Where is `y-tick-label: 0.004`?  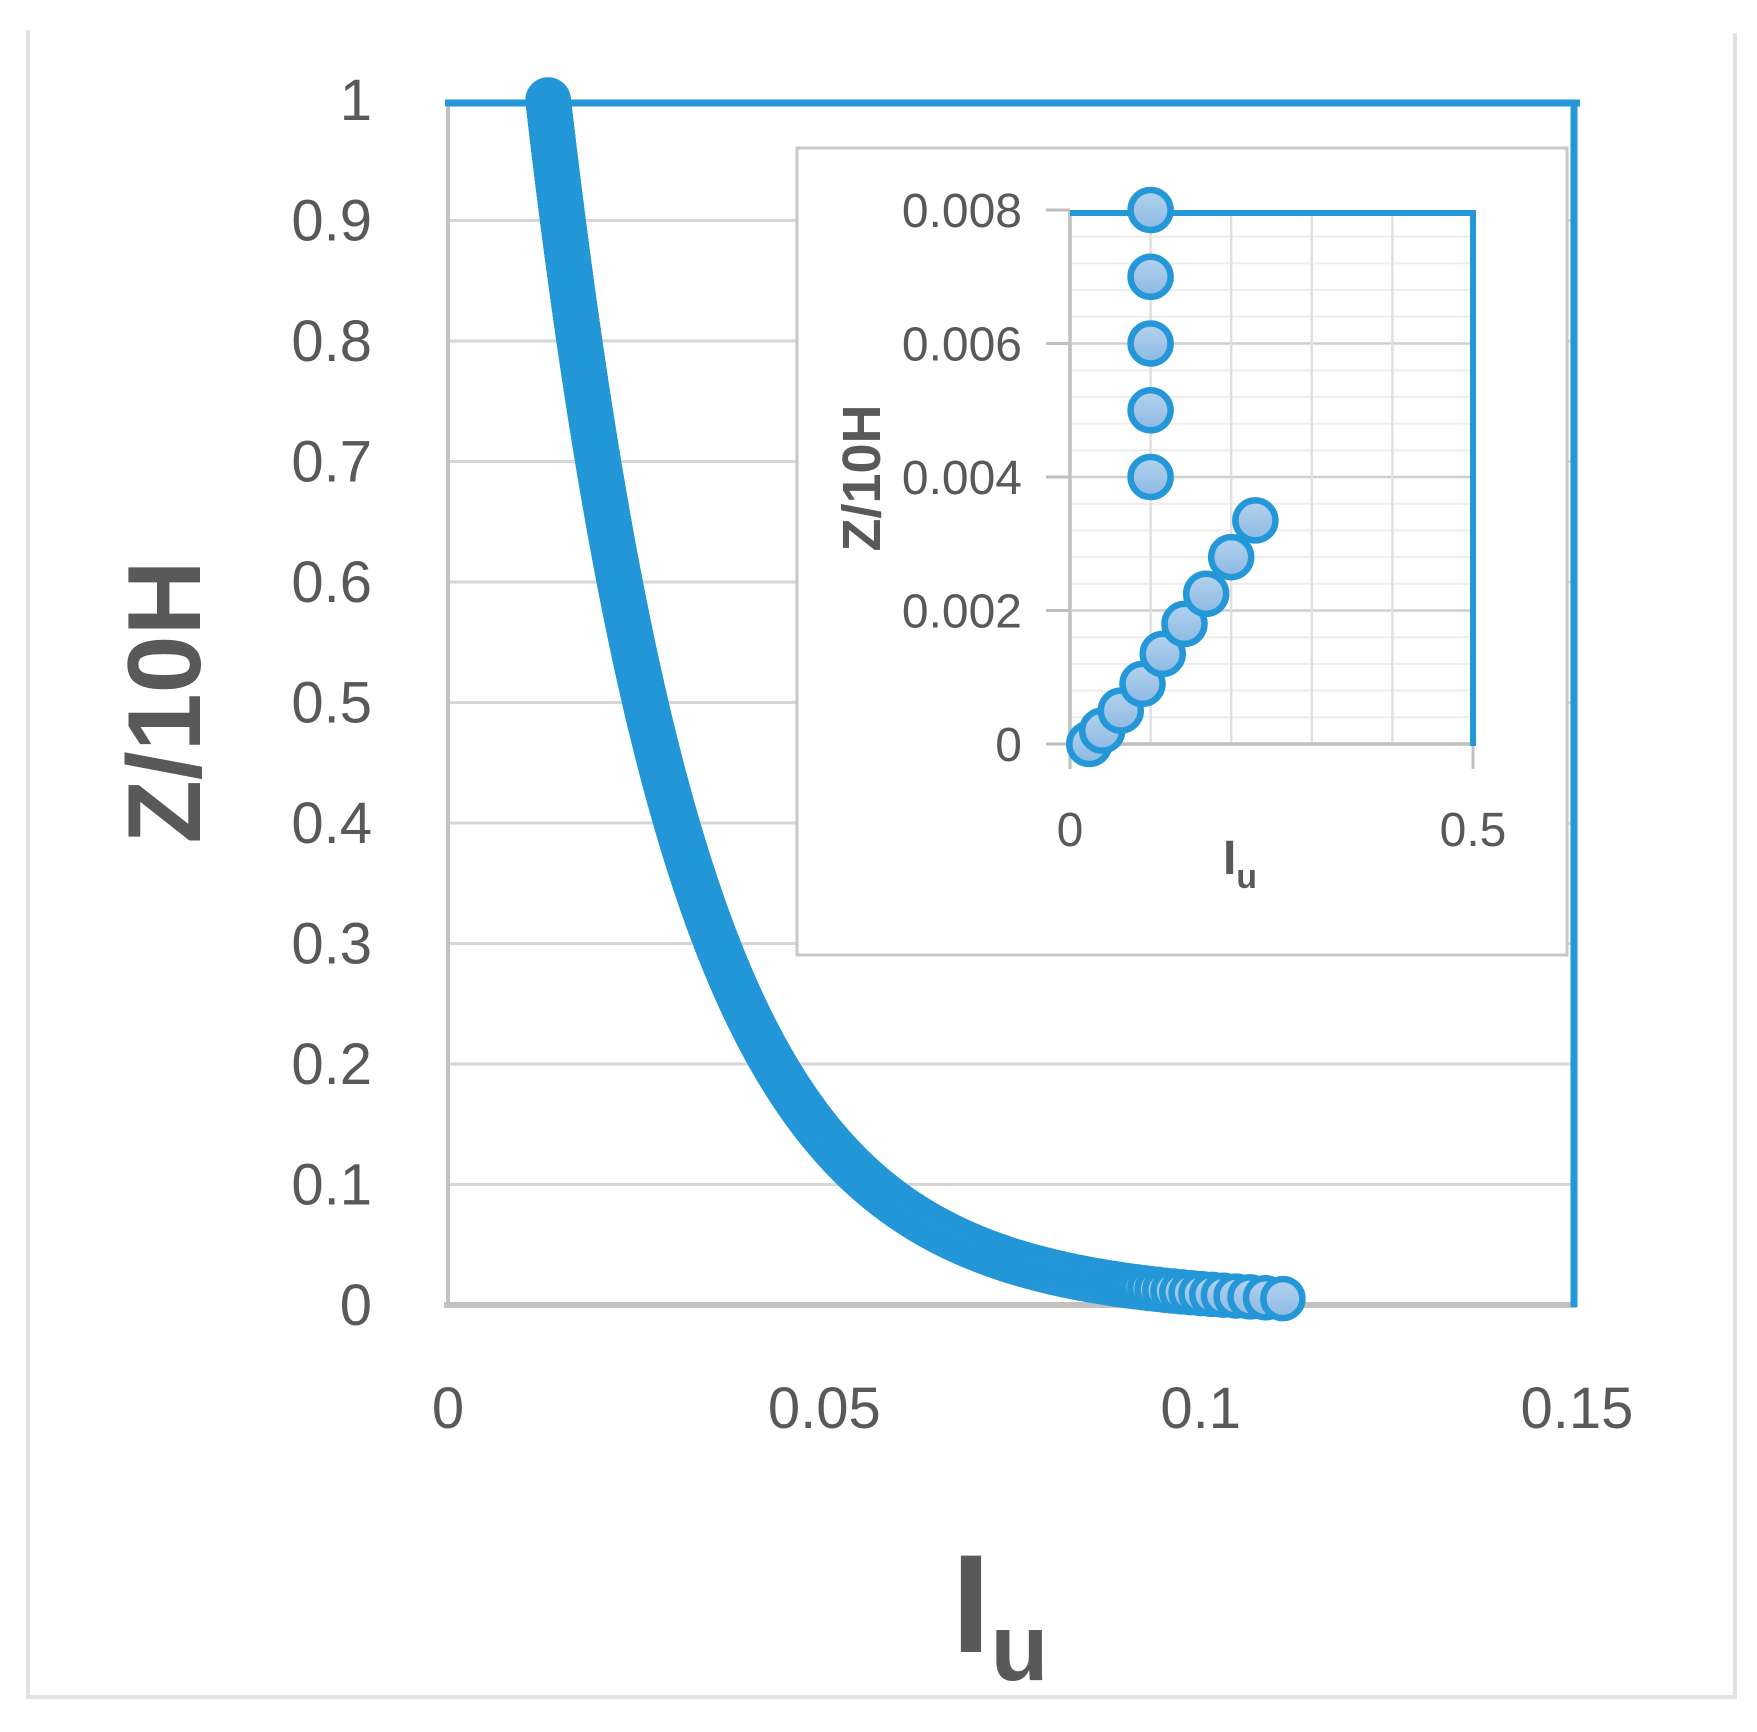 y-tick-label: 0.004 is located at coordinates (962, 478).